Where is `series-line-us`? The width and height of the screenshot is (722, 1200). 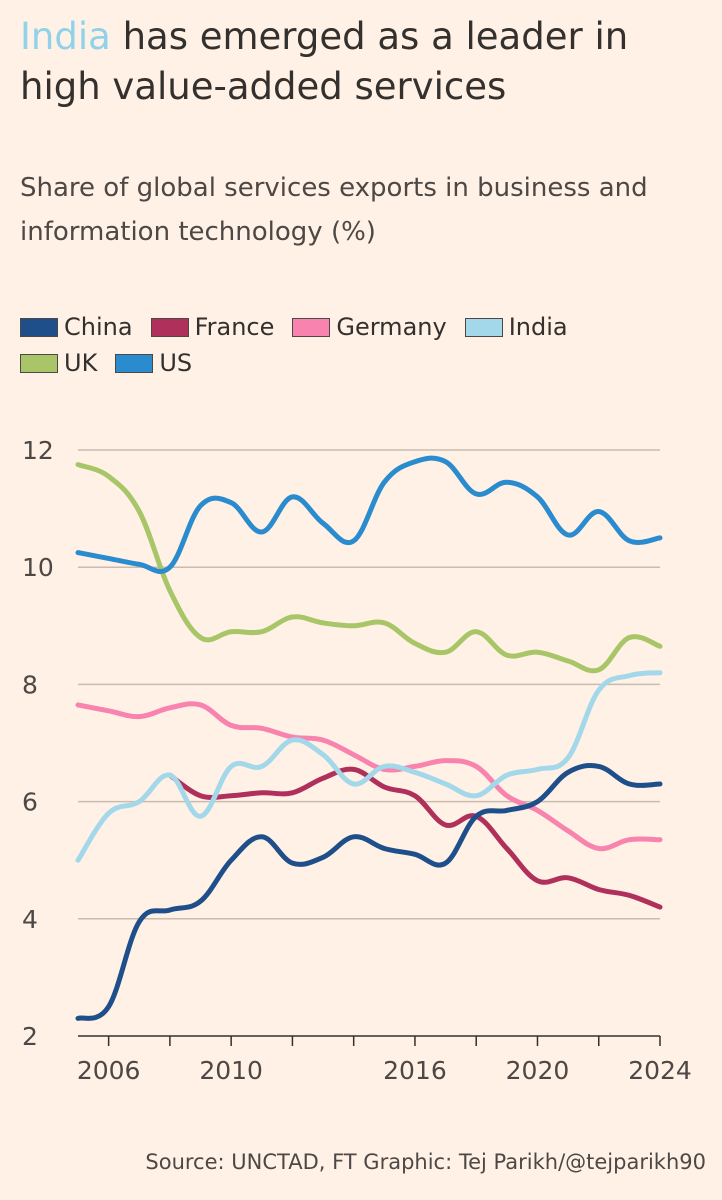
series-line-us is located at coordinates (369, 514).